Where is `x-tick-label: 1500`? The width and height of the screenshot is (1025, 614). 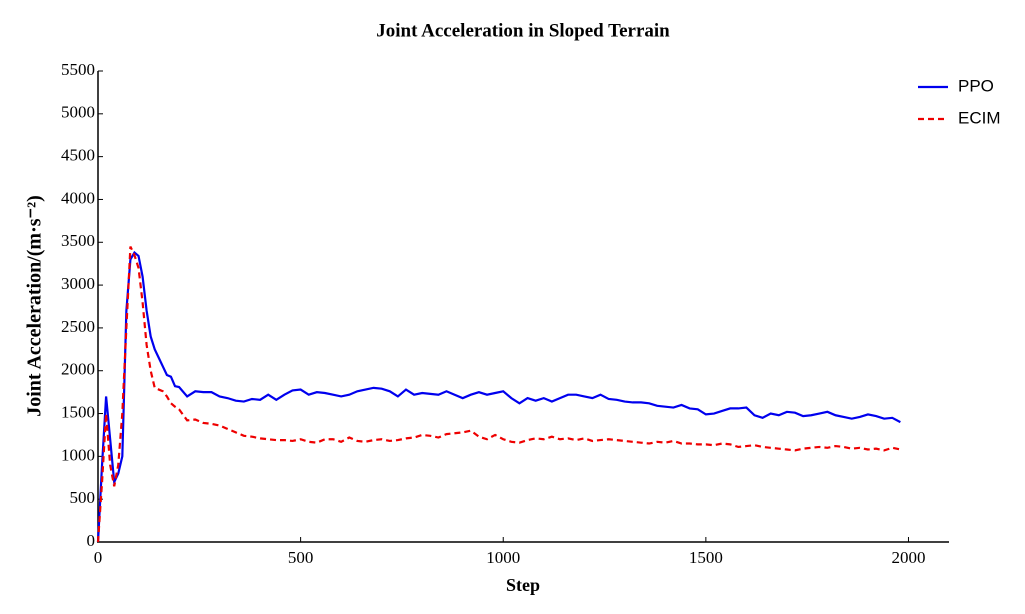
x-tick-label: 1500 is located at coordinates (706, 557).